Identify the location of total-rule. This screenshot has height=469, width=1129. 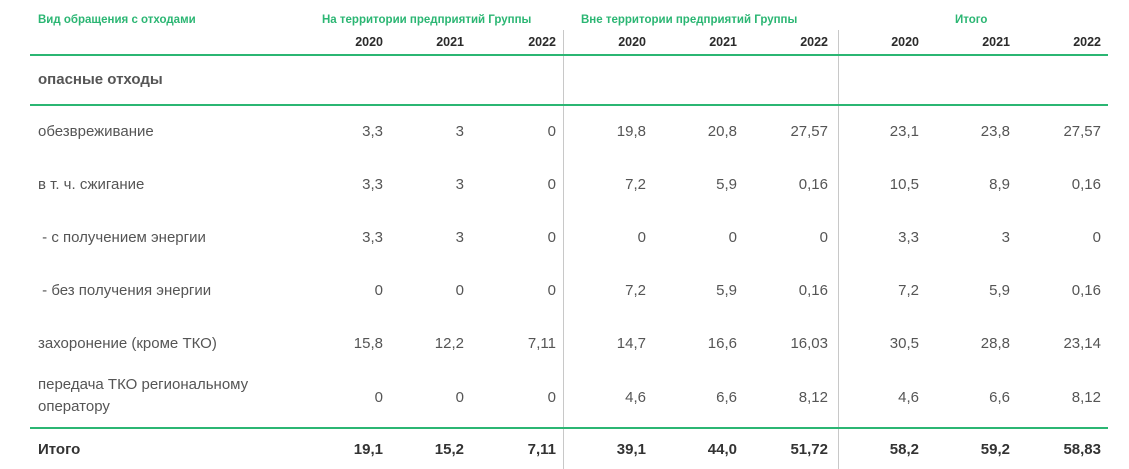
(569, 428).